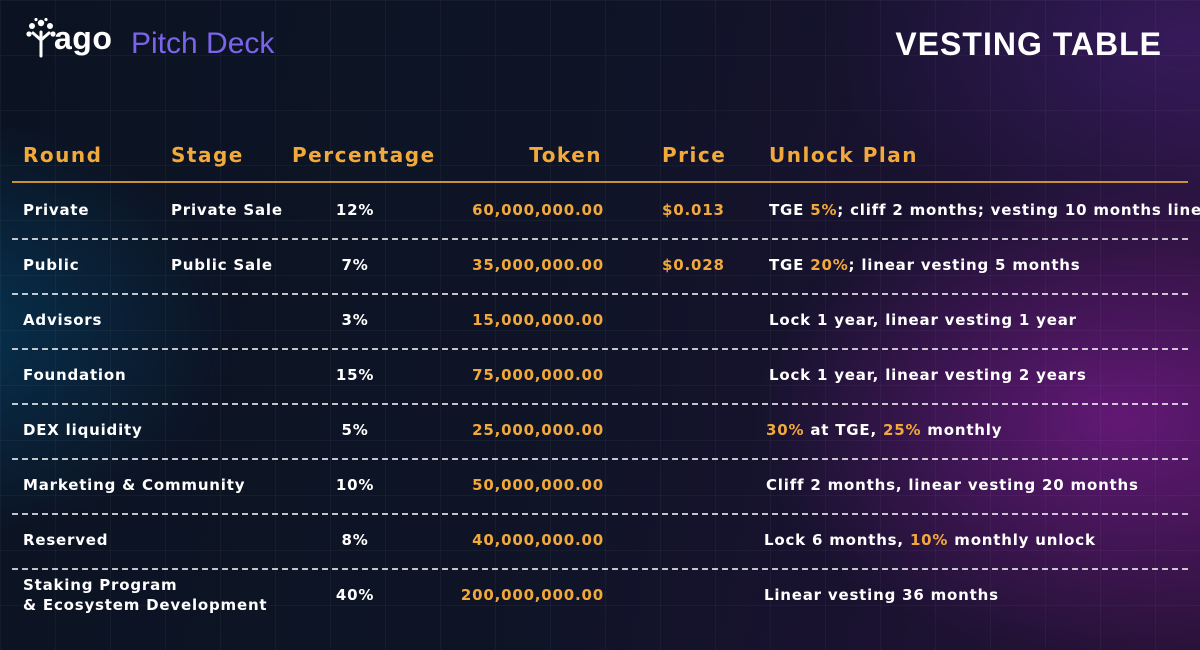 This screenshot has height=650, width=1200. Describe the element at coordinates (222, 265) in the screenshot. I see `cell-stage: Public Sale` at that location.